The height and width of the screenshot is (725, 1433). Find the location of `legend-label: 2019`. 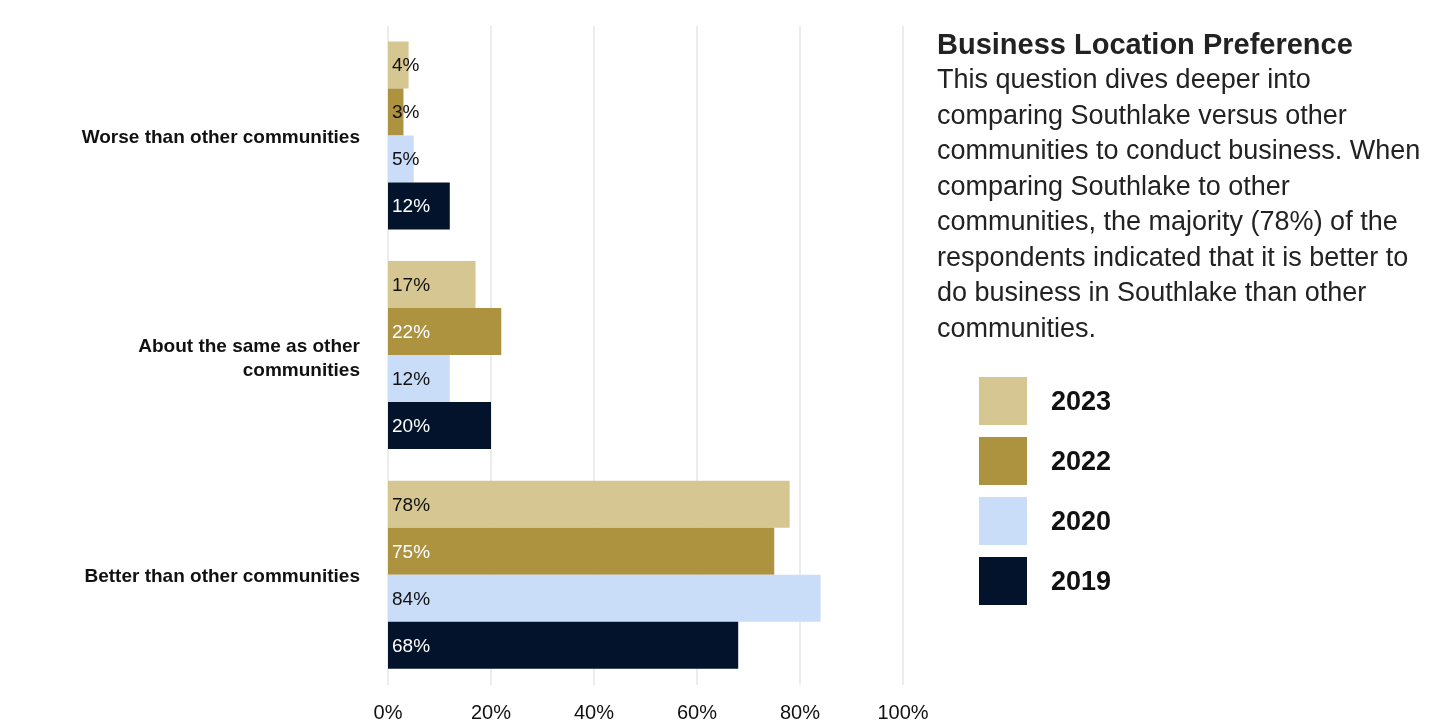

legend-label: 2019 is located at coordinates (1081, 581).